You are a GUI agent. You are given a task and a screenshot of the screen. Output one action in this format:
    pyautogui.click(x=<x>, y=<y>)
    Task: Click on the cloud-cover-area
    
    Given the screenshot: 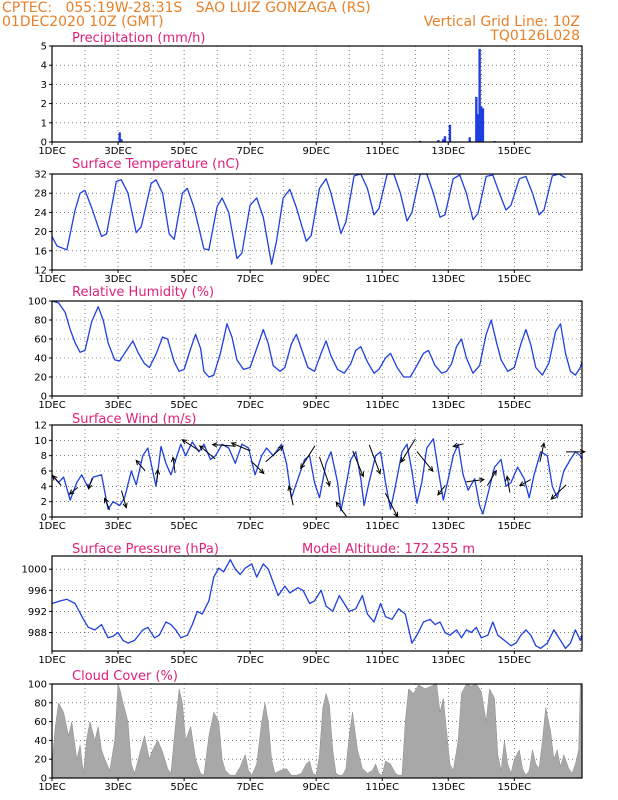 What is the action you would take?
    pyautogui.click(x=317, y=731)
    